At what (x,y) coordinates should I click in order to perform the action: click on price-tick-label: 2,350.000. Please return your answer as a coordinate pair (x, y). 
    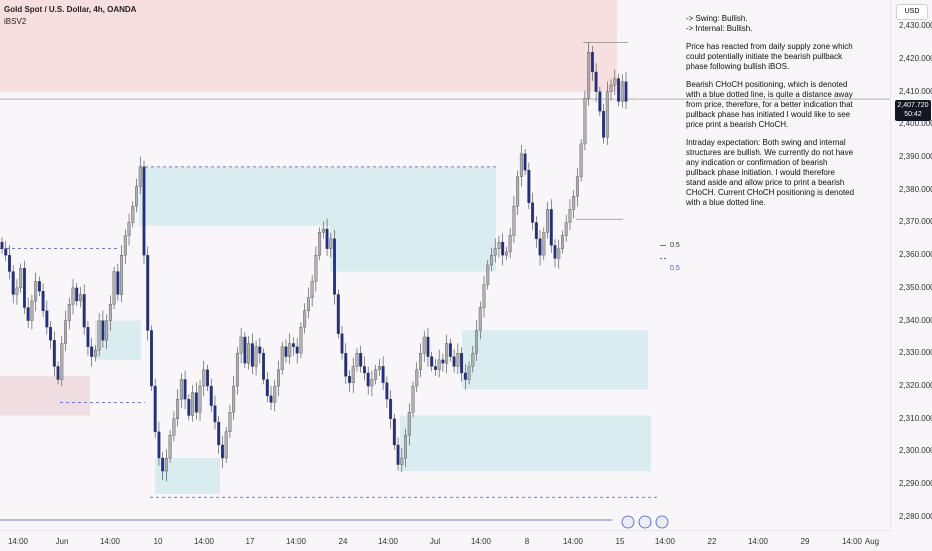
    Looking at the image, I should click on (915, 287).